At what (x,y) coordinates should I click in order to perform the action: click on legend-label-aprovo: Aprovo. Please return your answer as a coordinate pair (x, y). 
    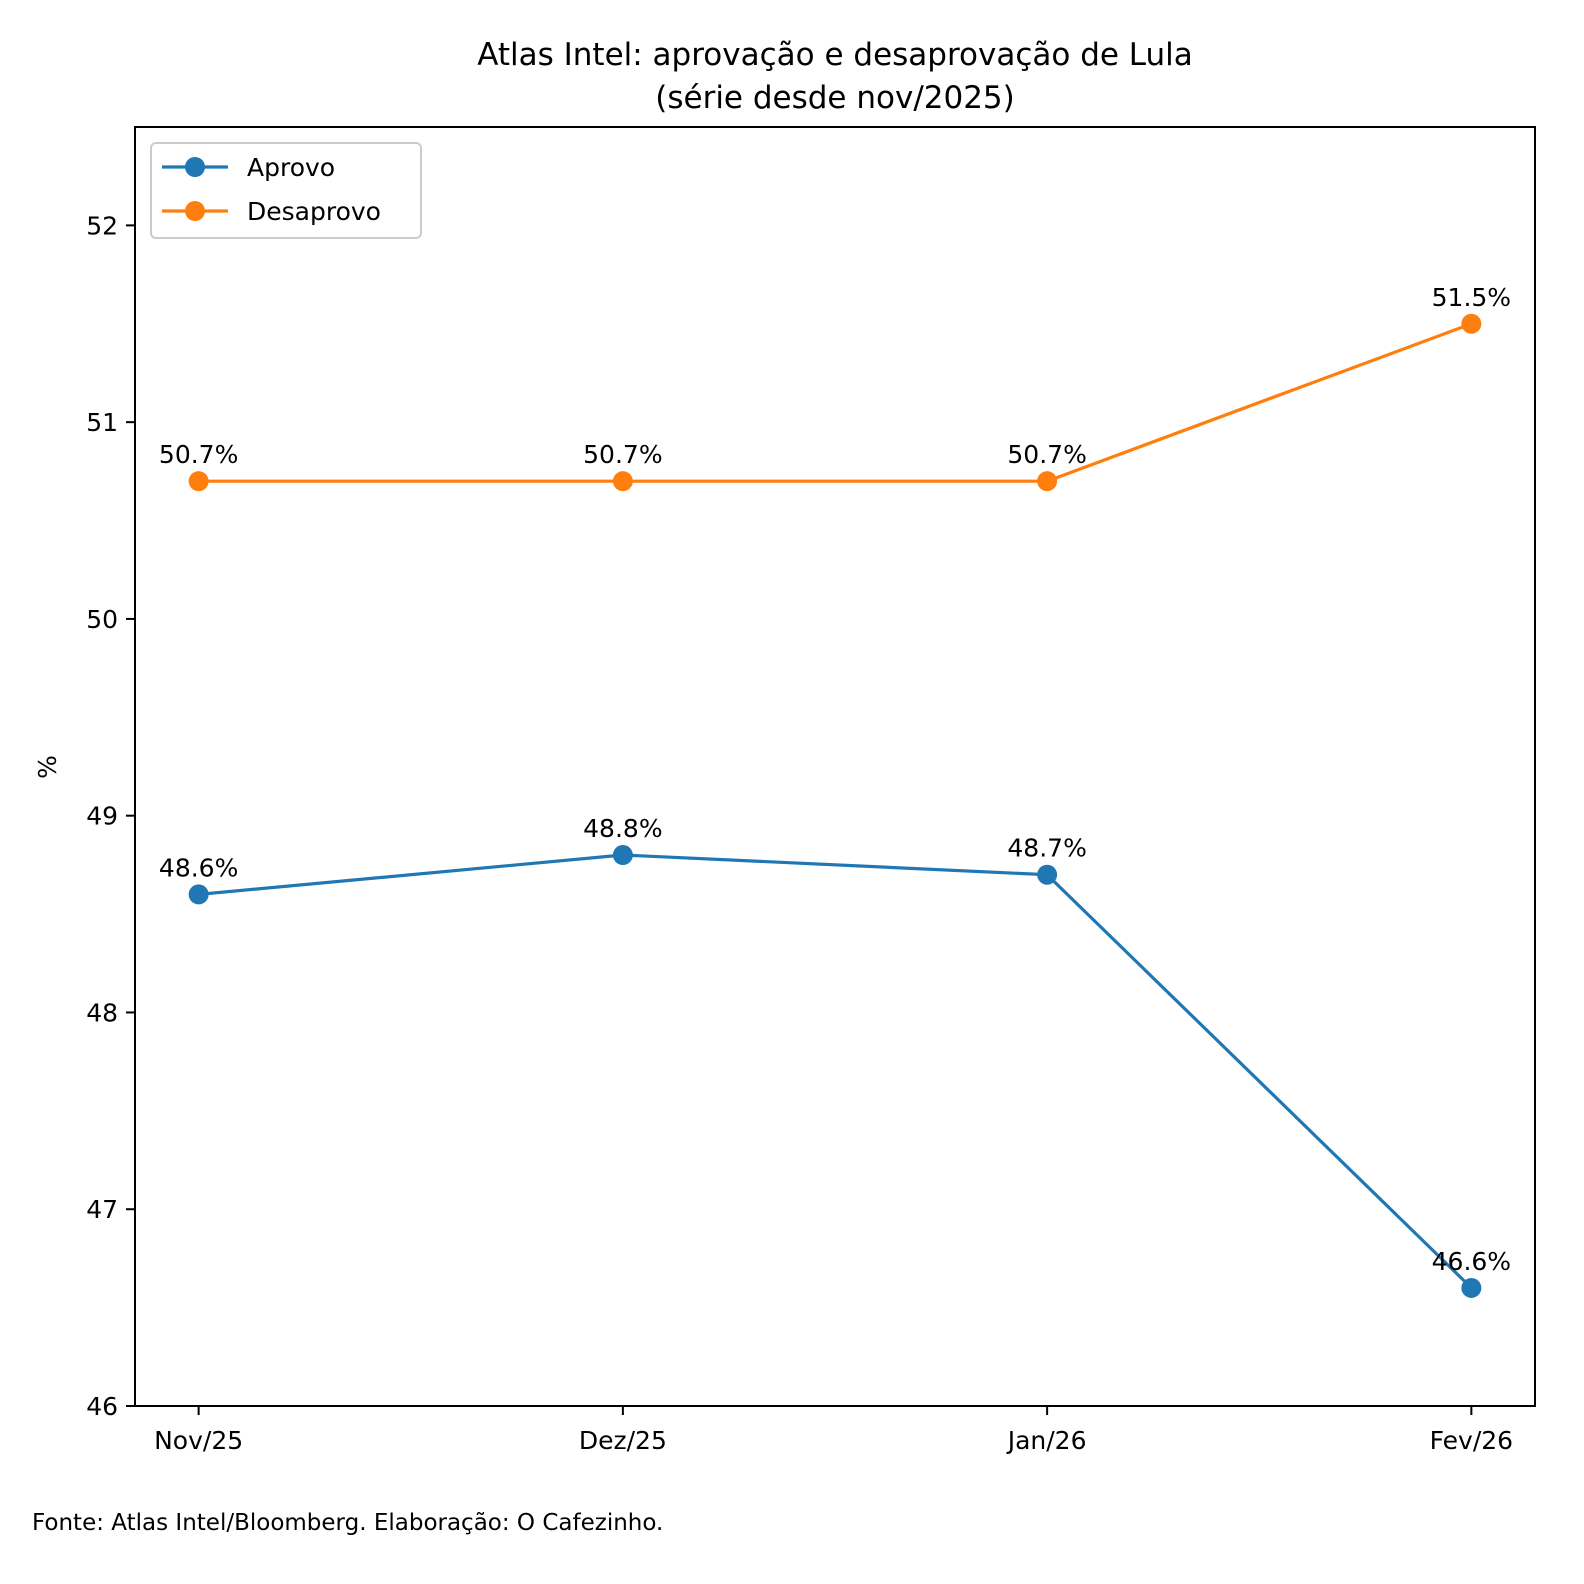
    Looking at the image, I should click on (291, 167).